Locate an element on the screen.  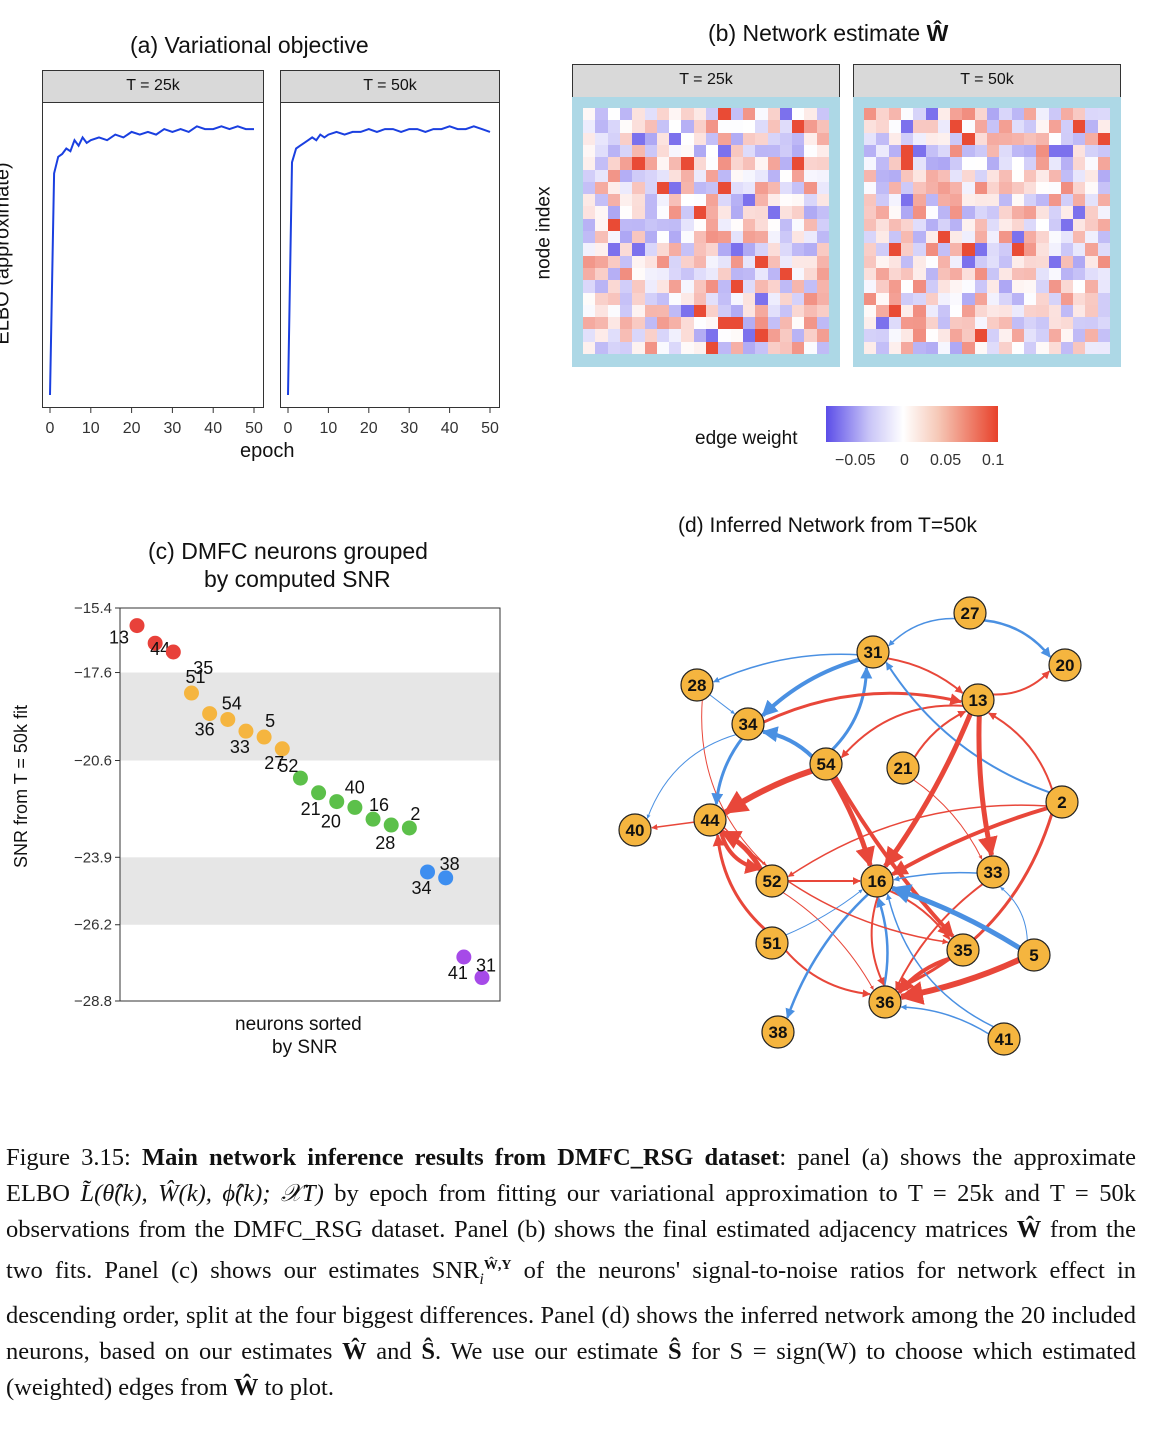
caption-text-5: and is located at coordinates (394, 1352).